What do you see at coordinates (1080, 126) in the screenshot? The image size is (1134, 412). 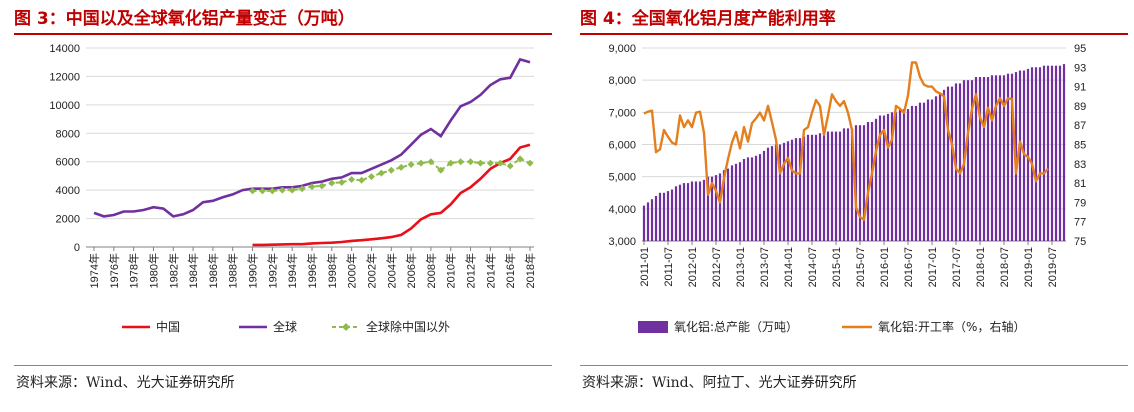 I see `y2-tick-label: 87` at bounding box center [1080, 126].